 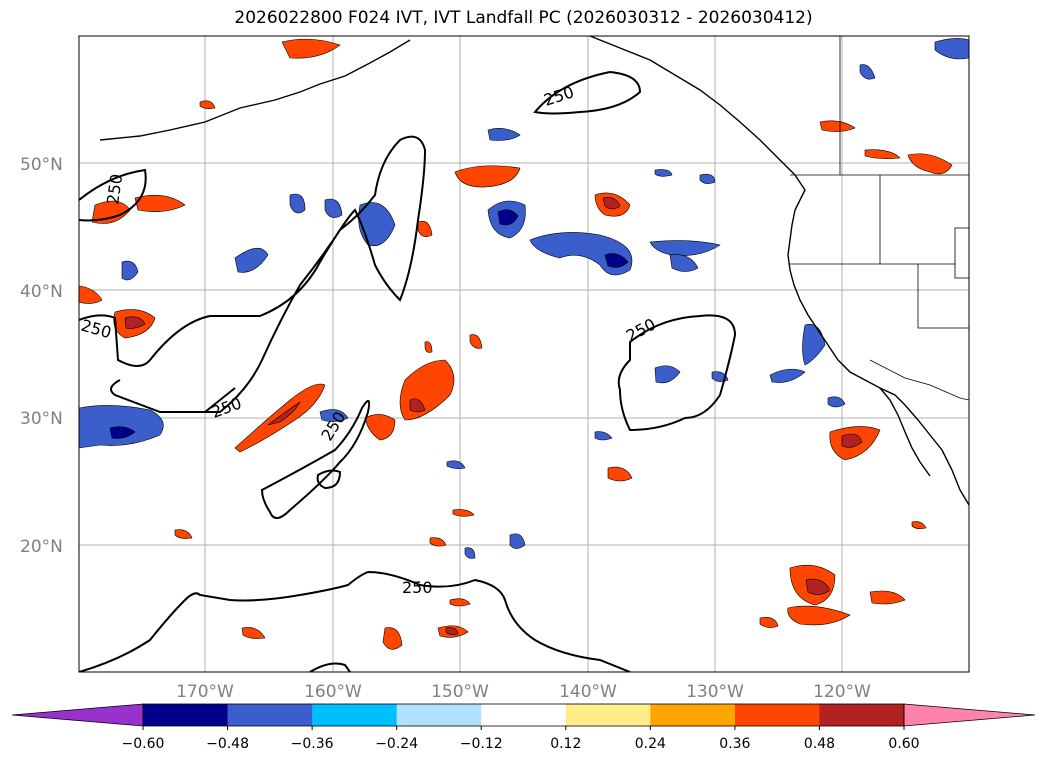 What do you see at coordinates (905, 432) in the screenshot?
I see `baja-california` at bounding box center [905, 432].